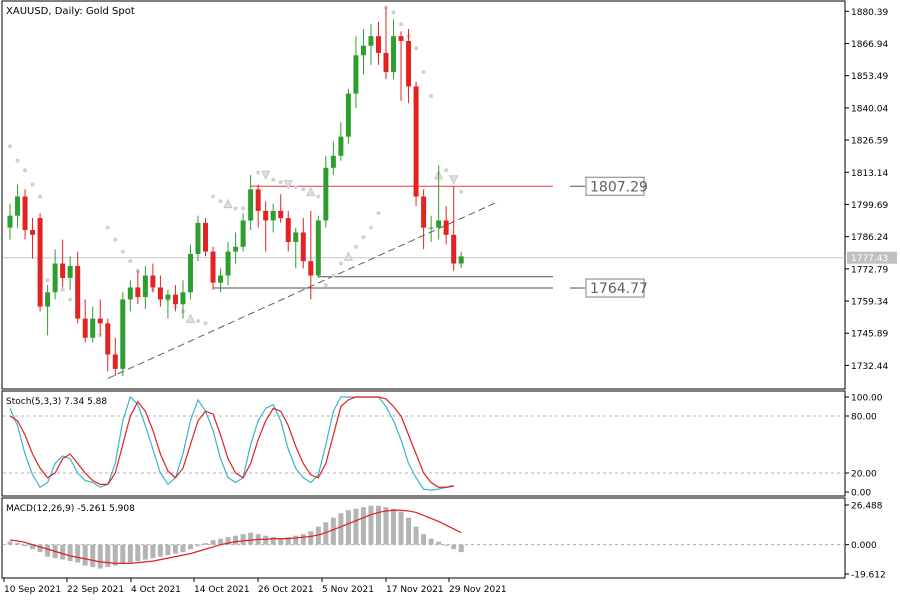  Describe the element at coordinates (869, 335) in the screenshot. I see `price-tick-label: 1745.89` at that location.